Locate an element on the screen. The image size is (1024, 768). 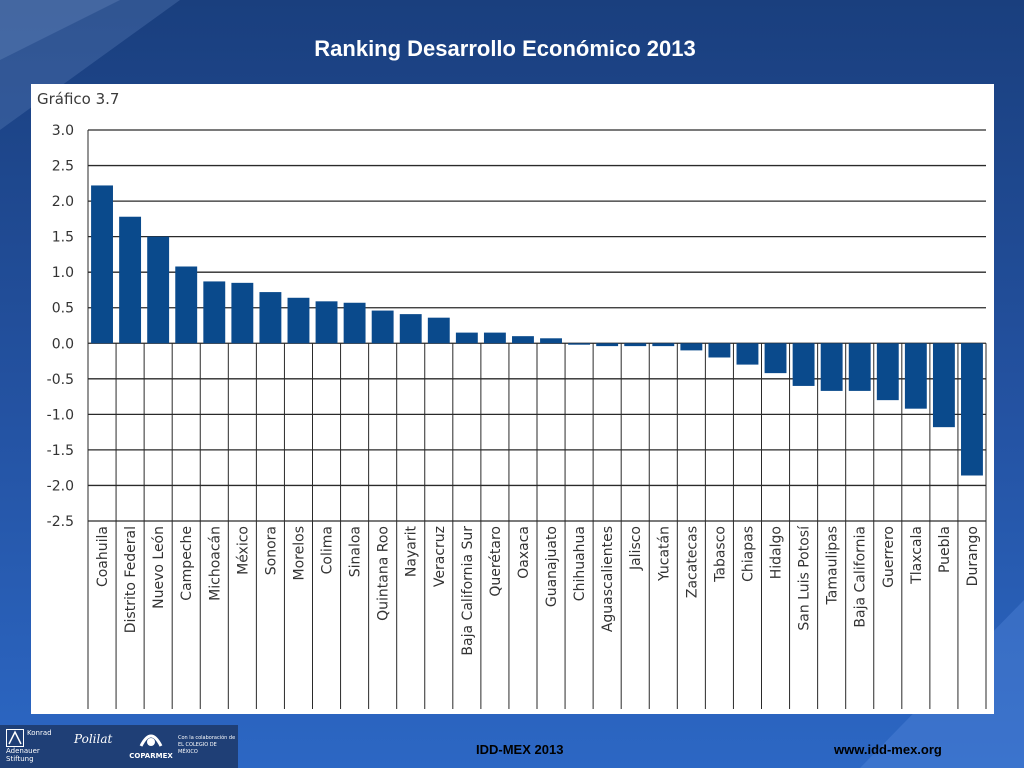
x-category-label: Jalisco is located at coordinates (636, 548).